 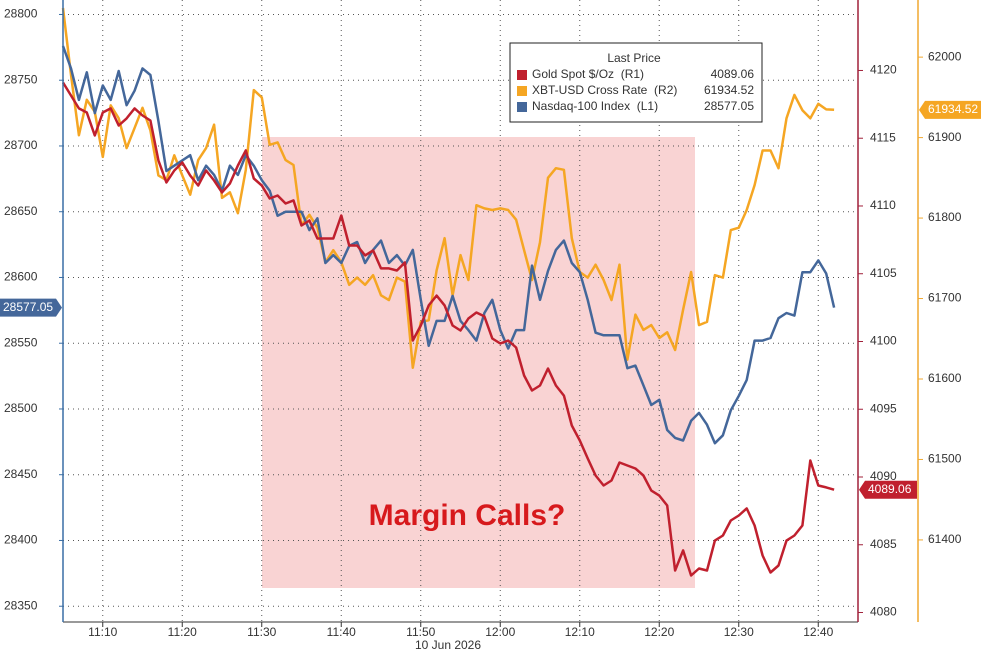 I want to click on x-tick-label: 12:00, so click(x=500, y=632).